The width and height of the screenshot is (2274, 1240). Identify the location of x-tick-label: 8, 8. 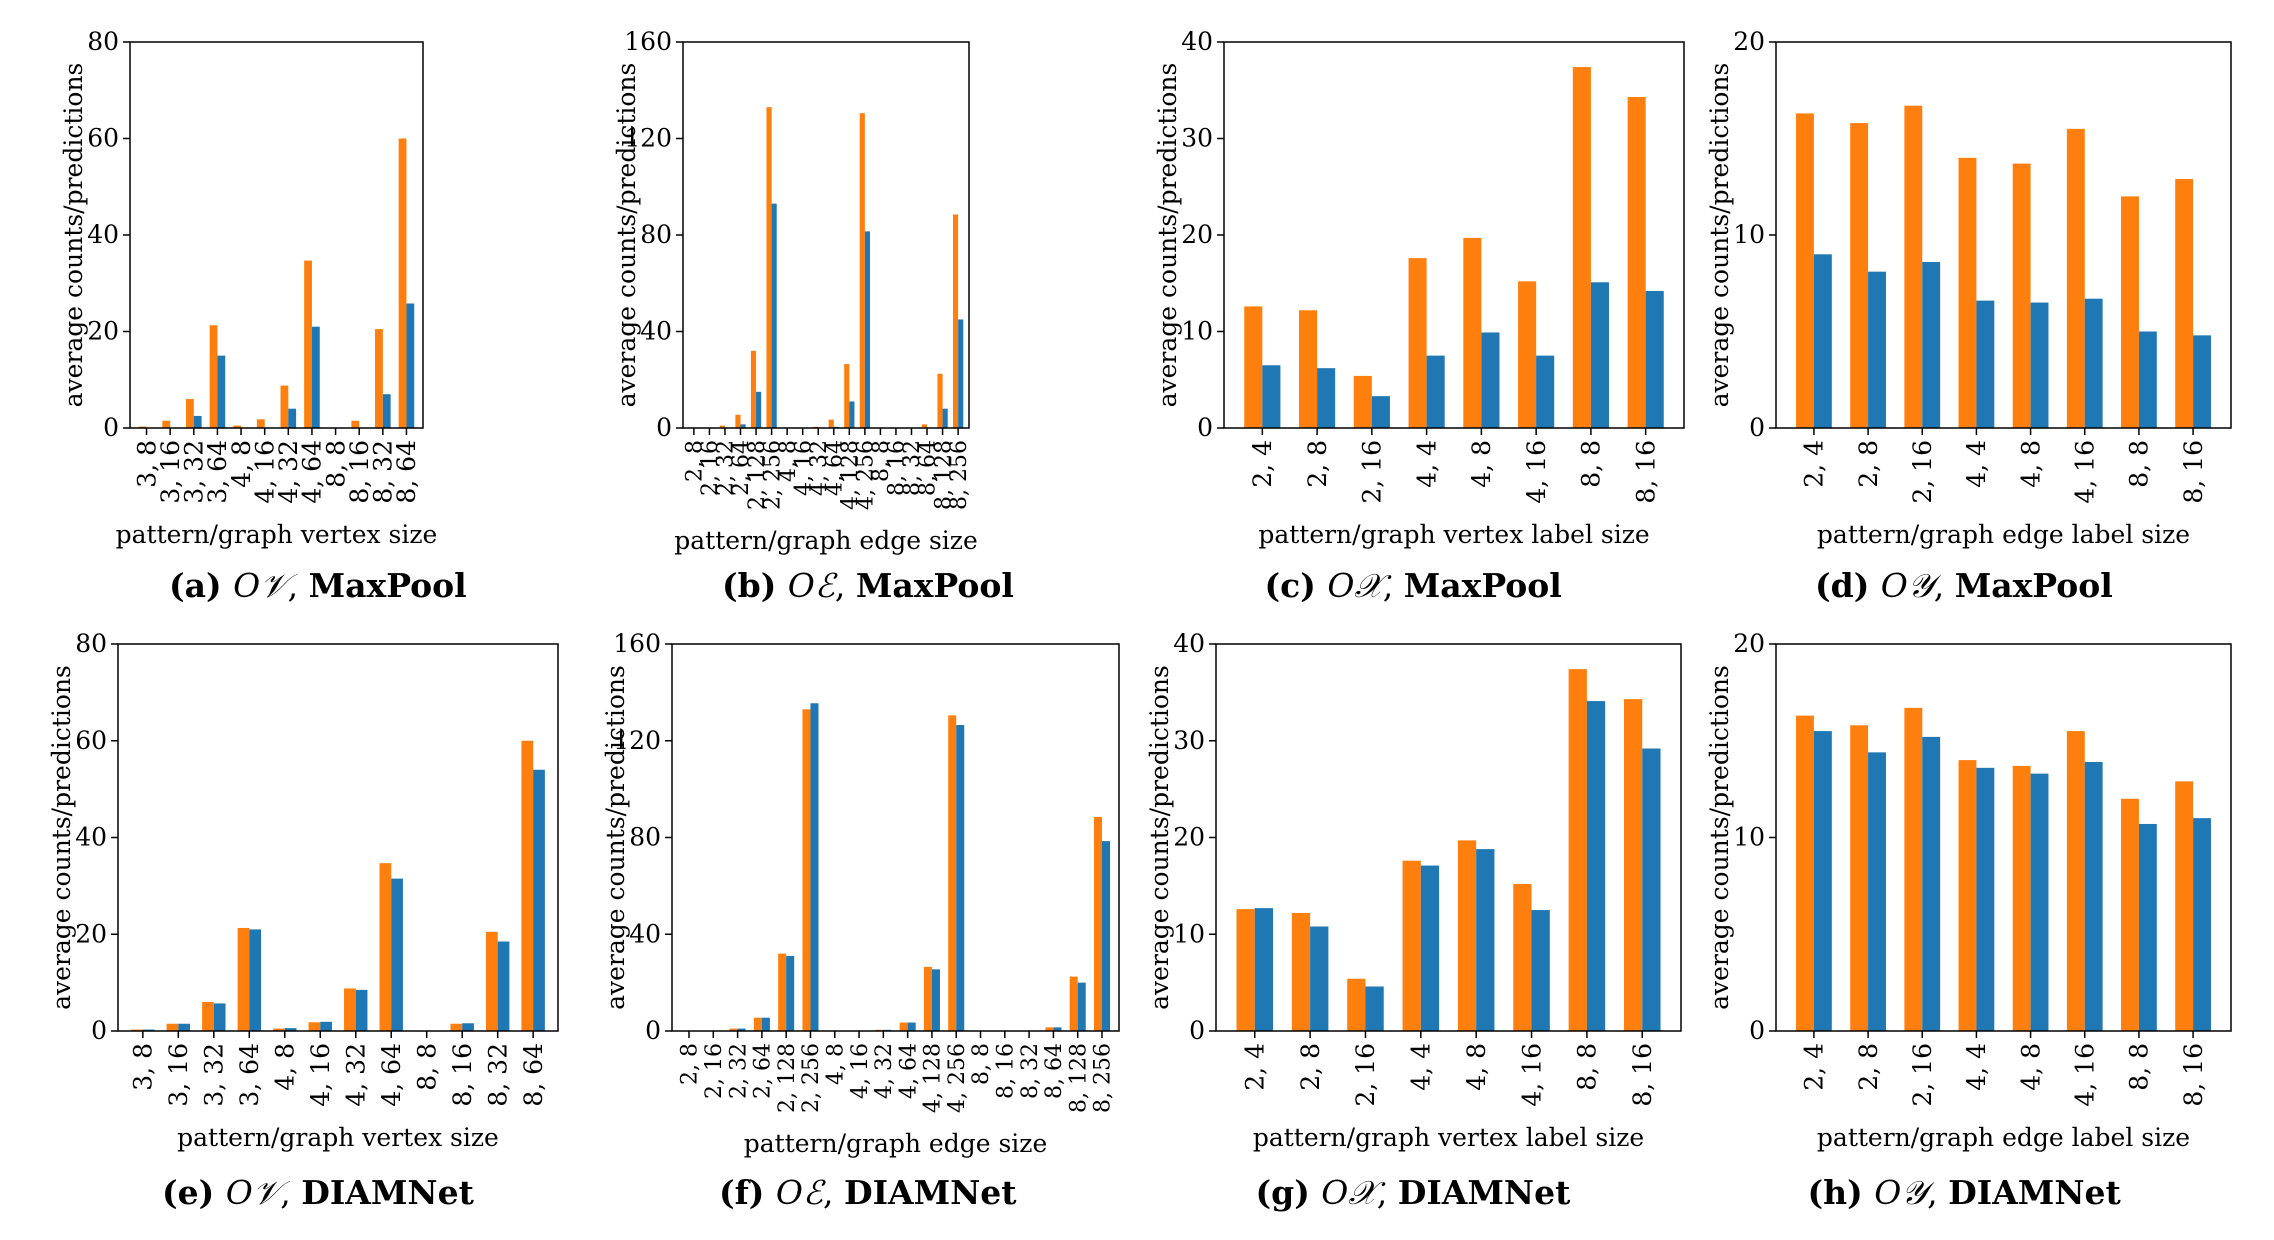
(1591, 464).